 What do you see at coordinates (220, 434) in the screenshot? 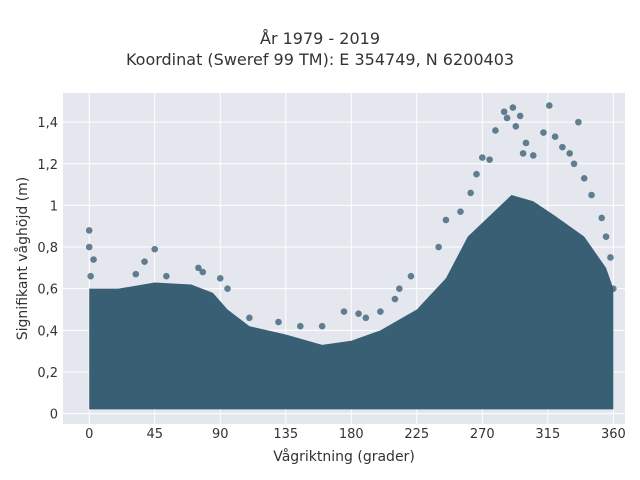
I see `x-tick-label: 90` at bounding box center [220, 434].